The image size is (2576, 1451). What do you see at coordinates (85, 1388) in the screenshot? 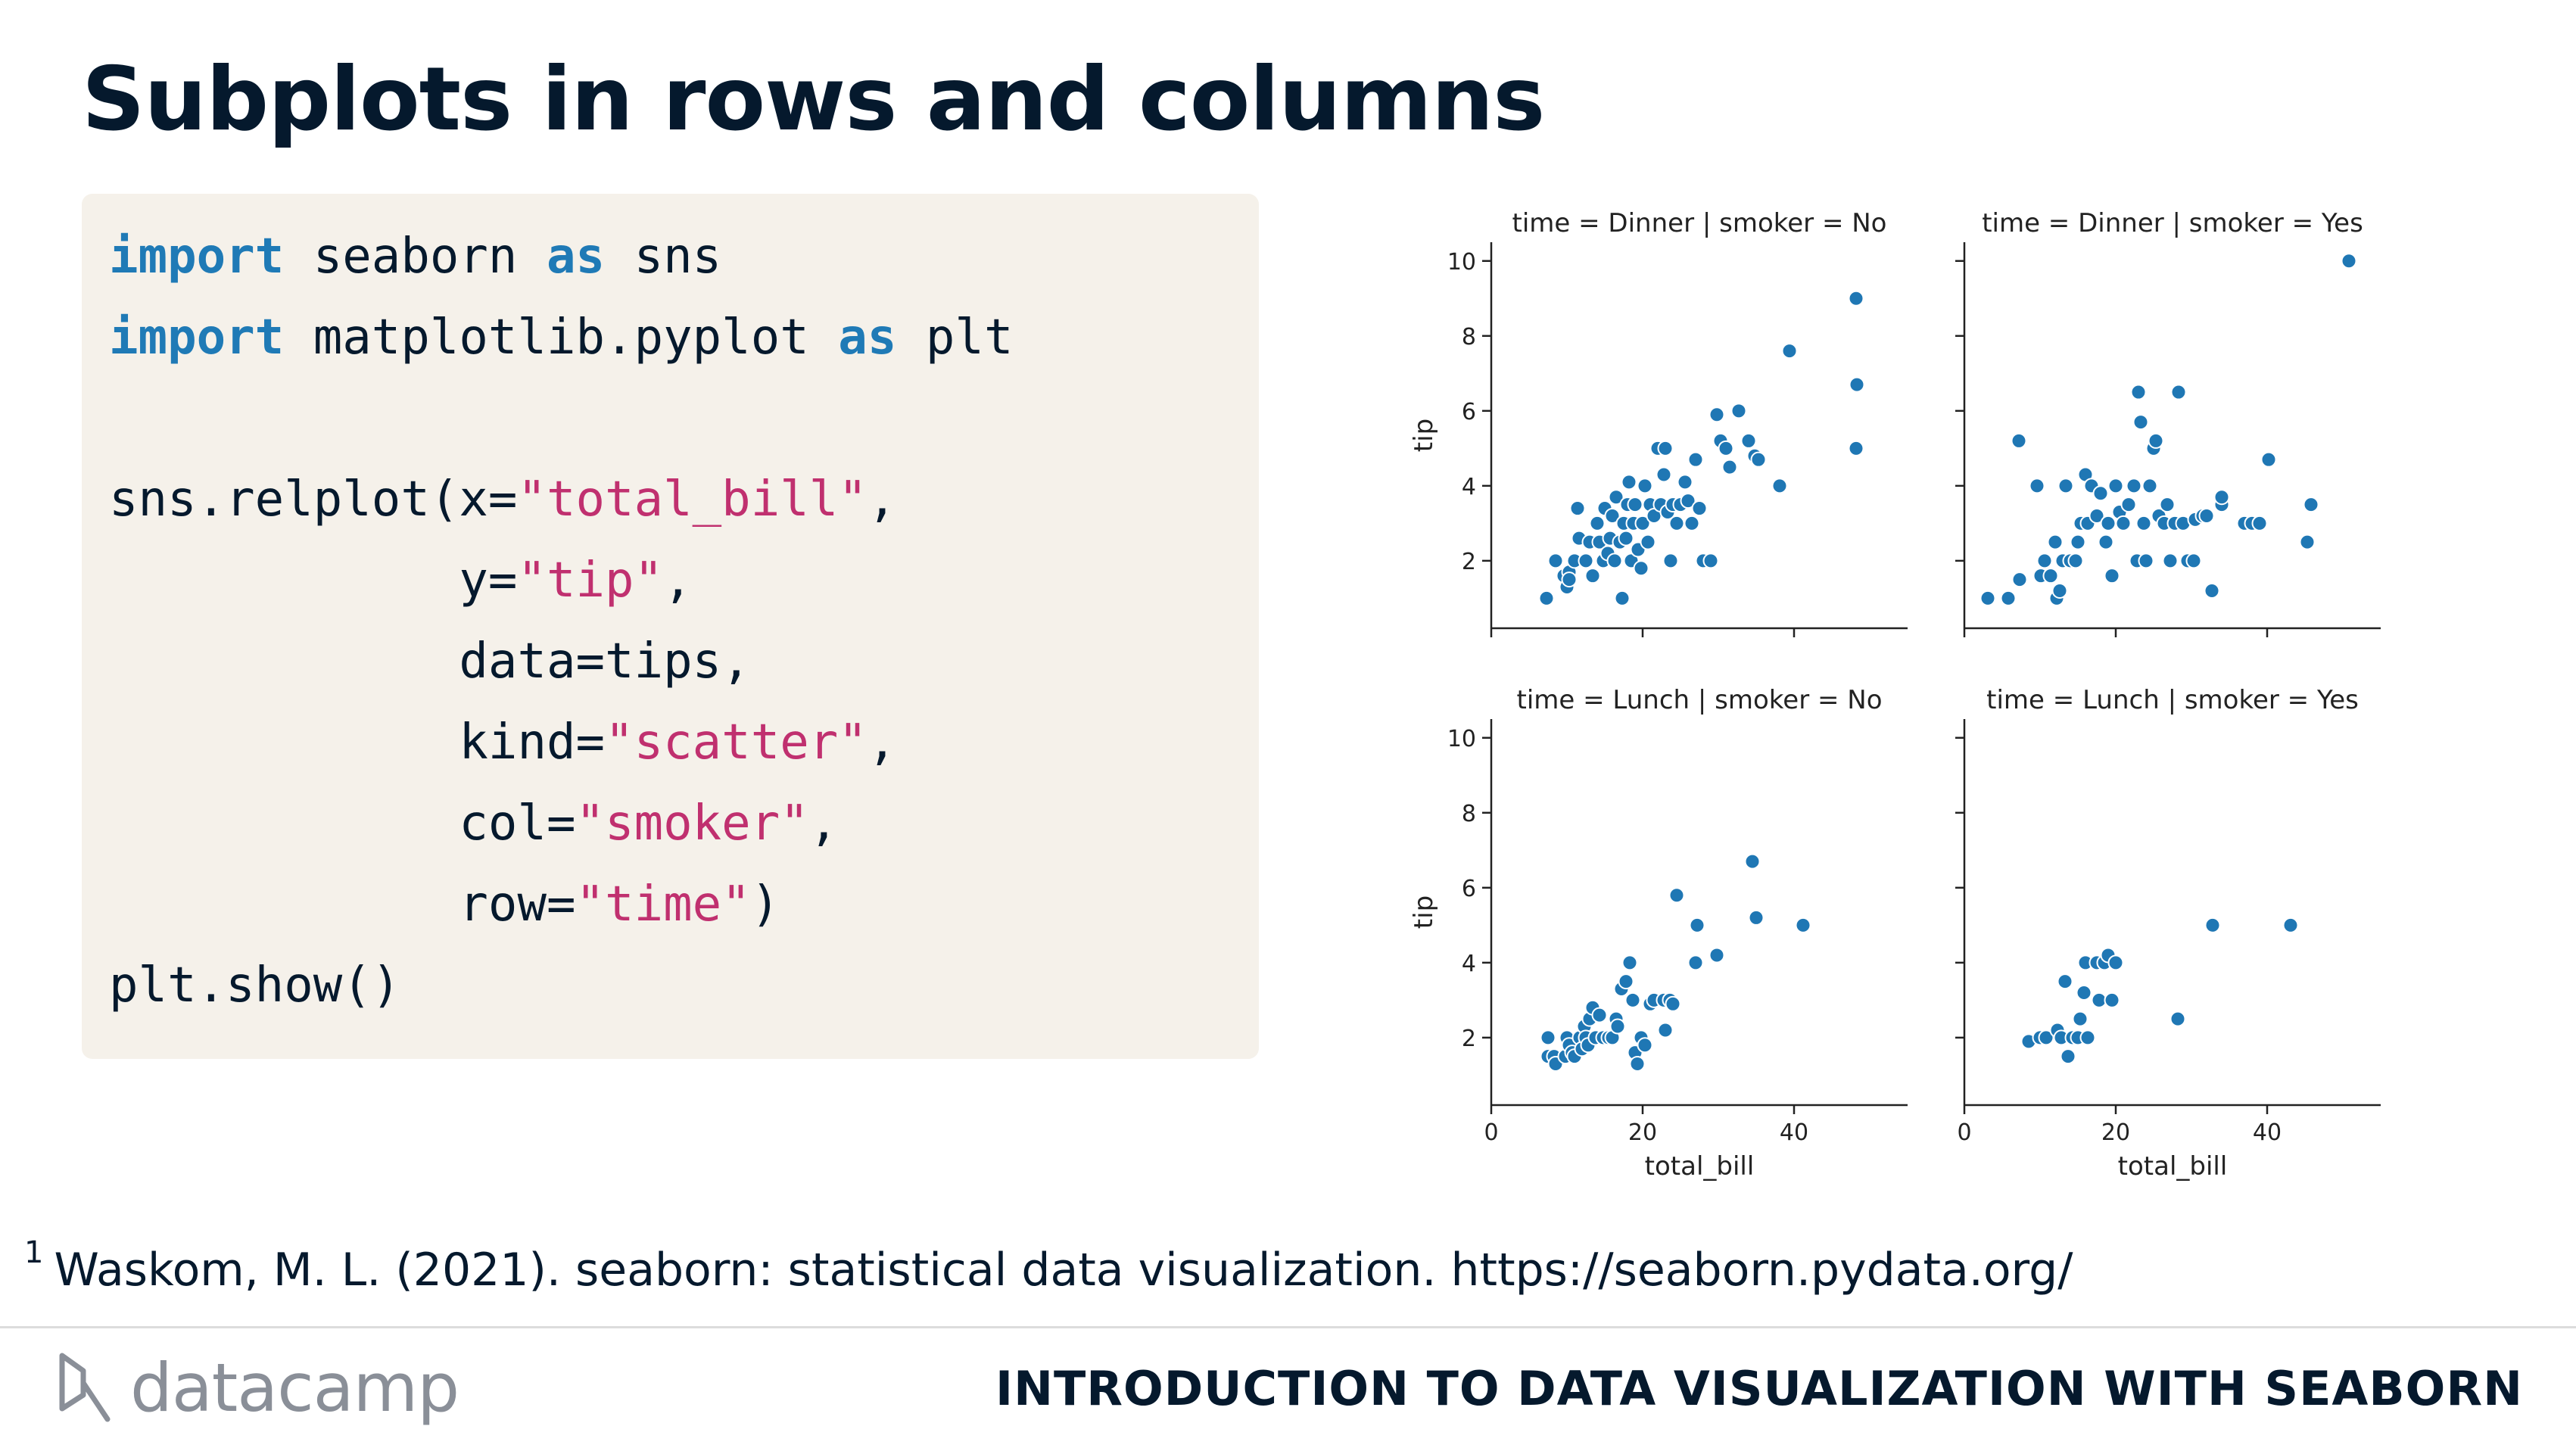
I see `datacamp-logo-icon` at bounding box center [85, 1388].